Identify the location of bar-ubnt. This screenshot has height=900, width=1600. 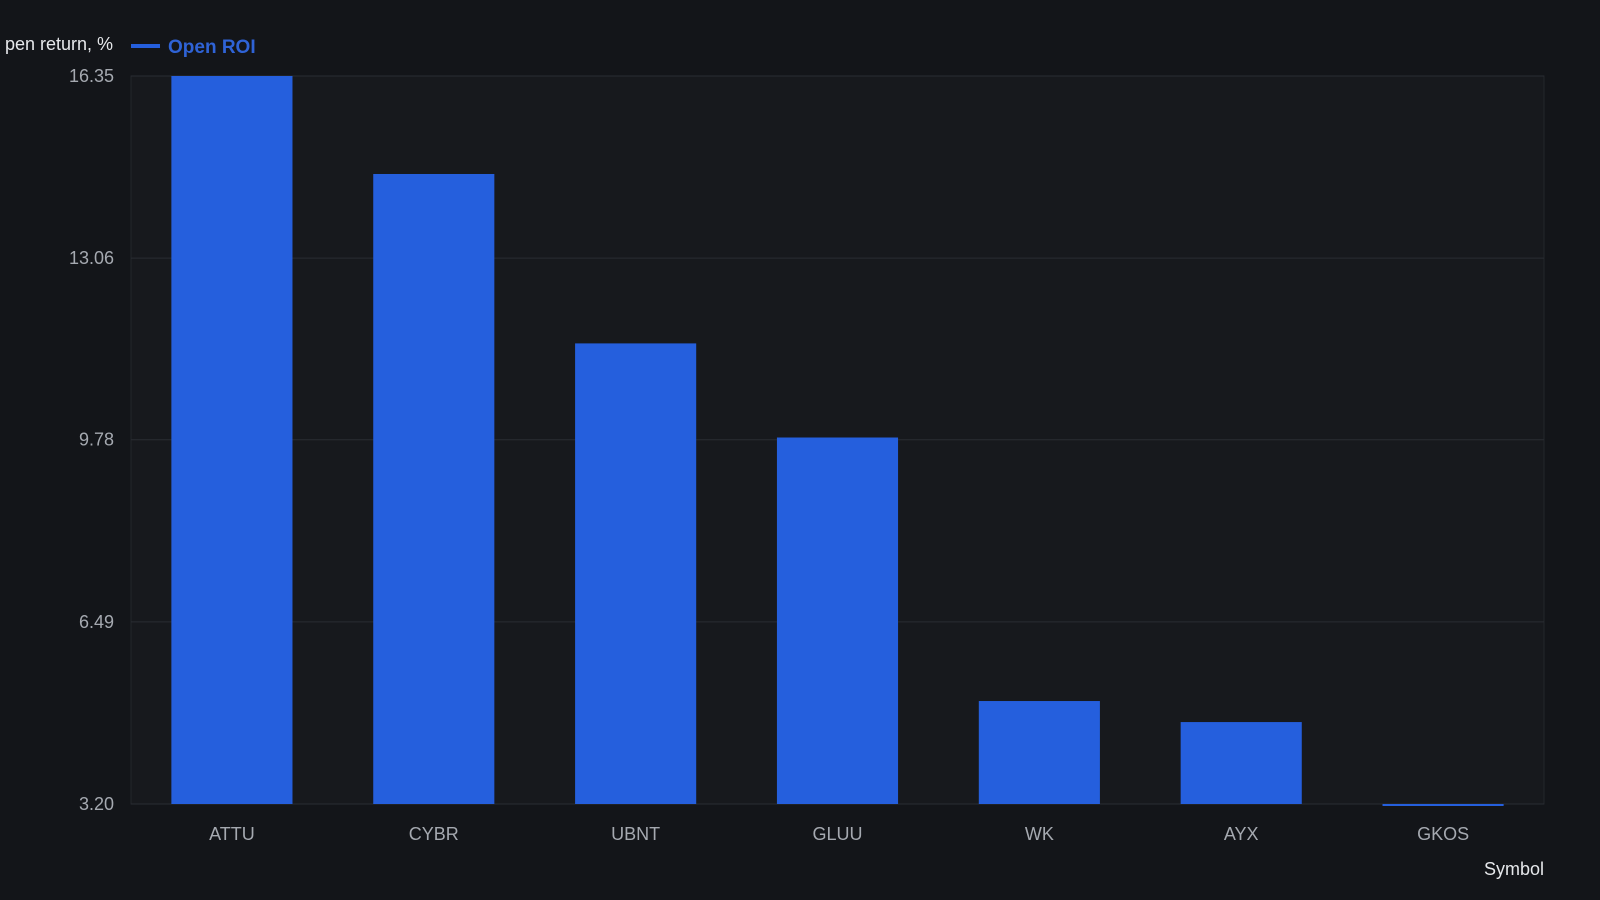
(636, 573).